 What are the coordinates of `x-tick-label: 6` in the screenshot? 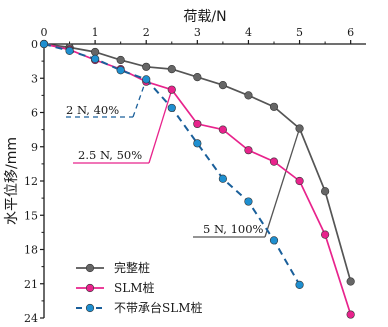 It's located at (350, 32).